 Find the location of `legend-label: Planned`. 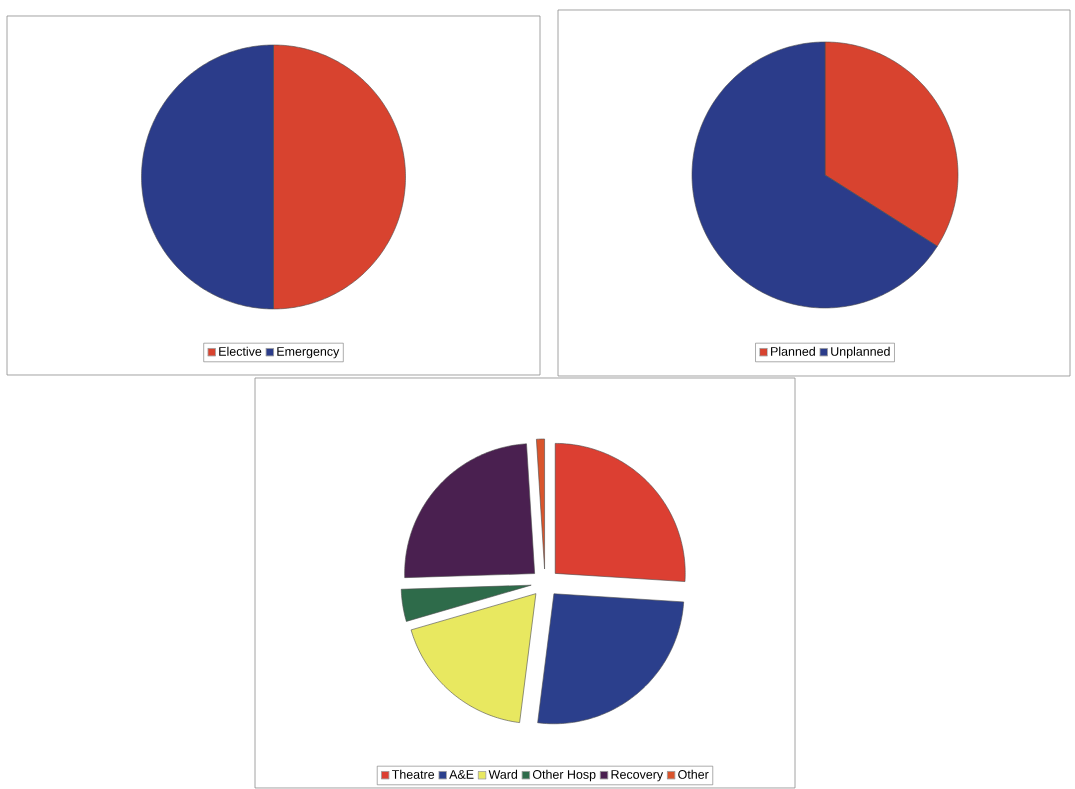

legend-label: Planned is located at coordinates (793, 351).